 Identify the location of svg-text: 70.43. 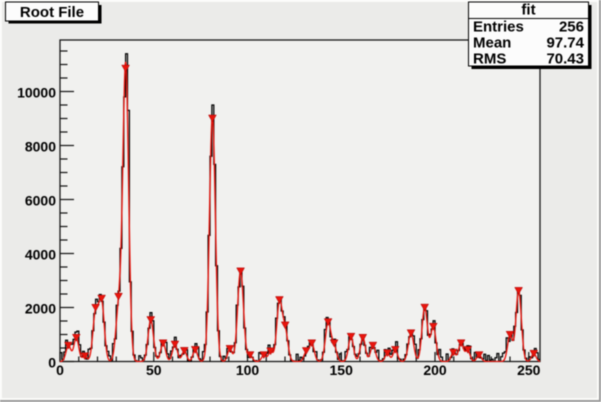
(565, 59).